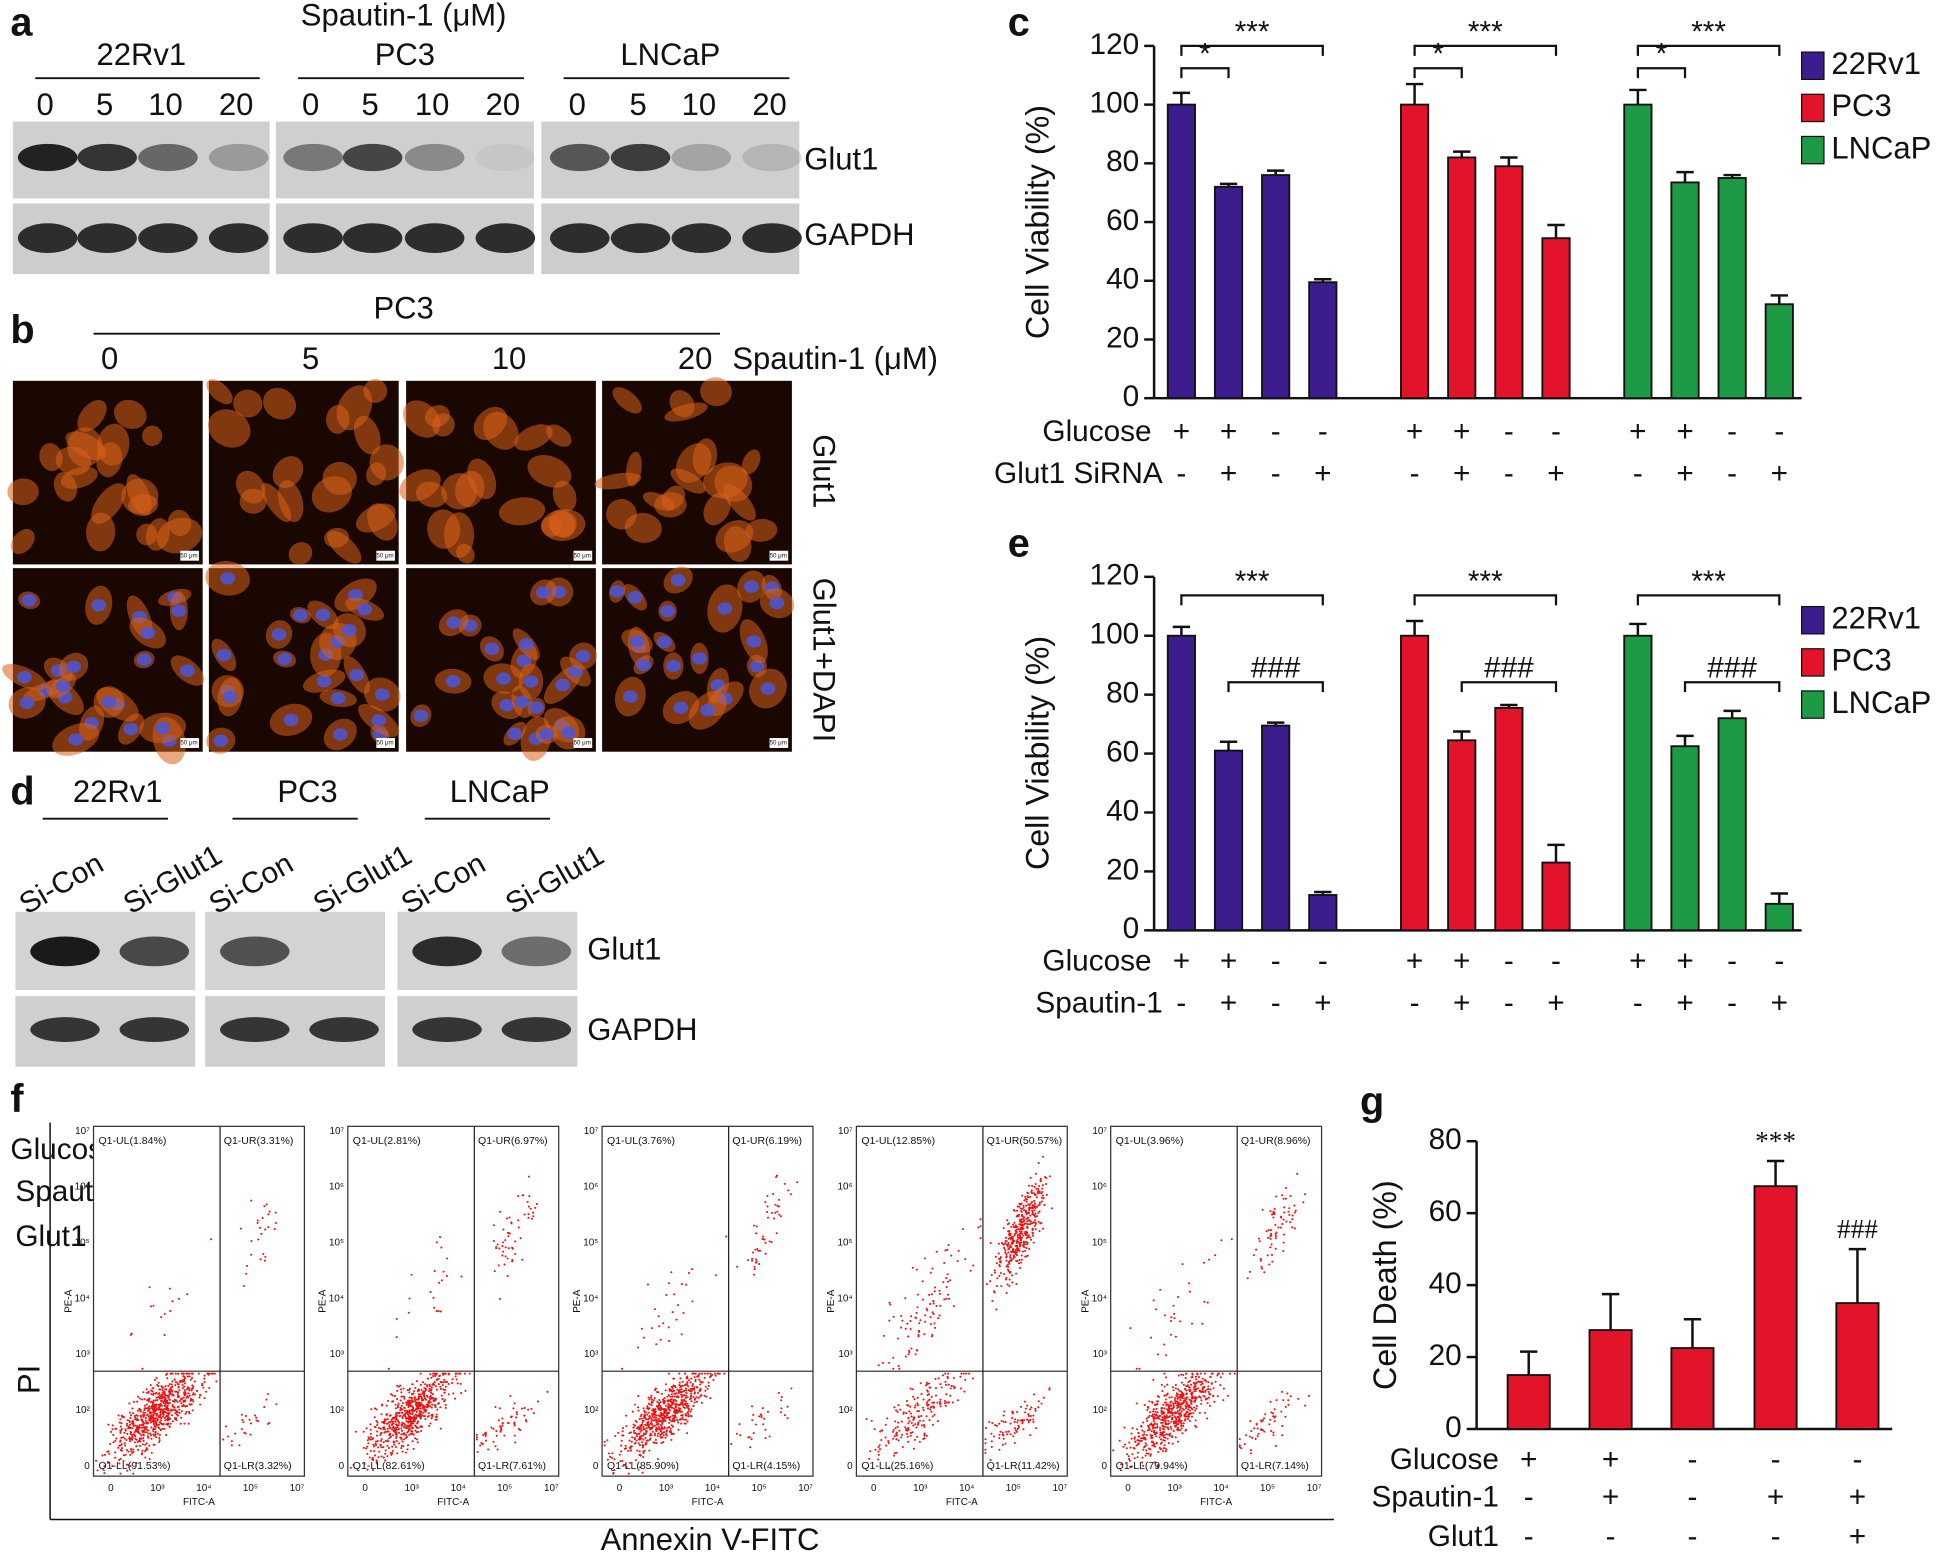 The width and height of the screenshot is (1946, 1558). I want to click on quadrant-label: Q1-UR(6.19%), so click(767, 1141).